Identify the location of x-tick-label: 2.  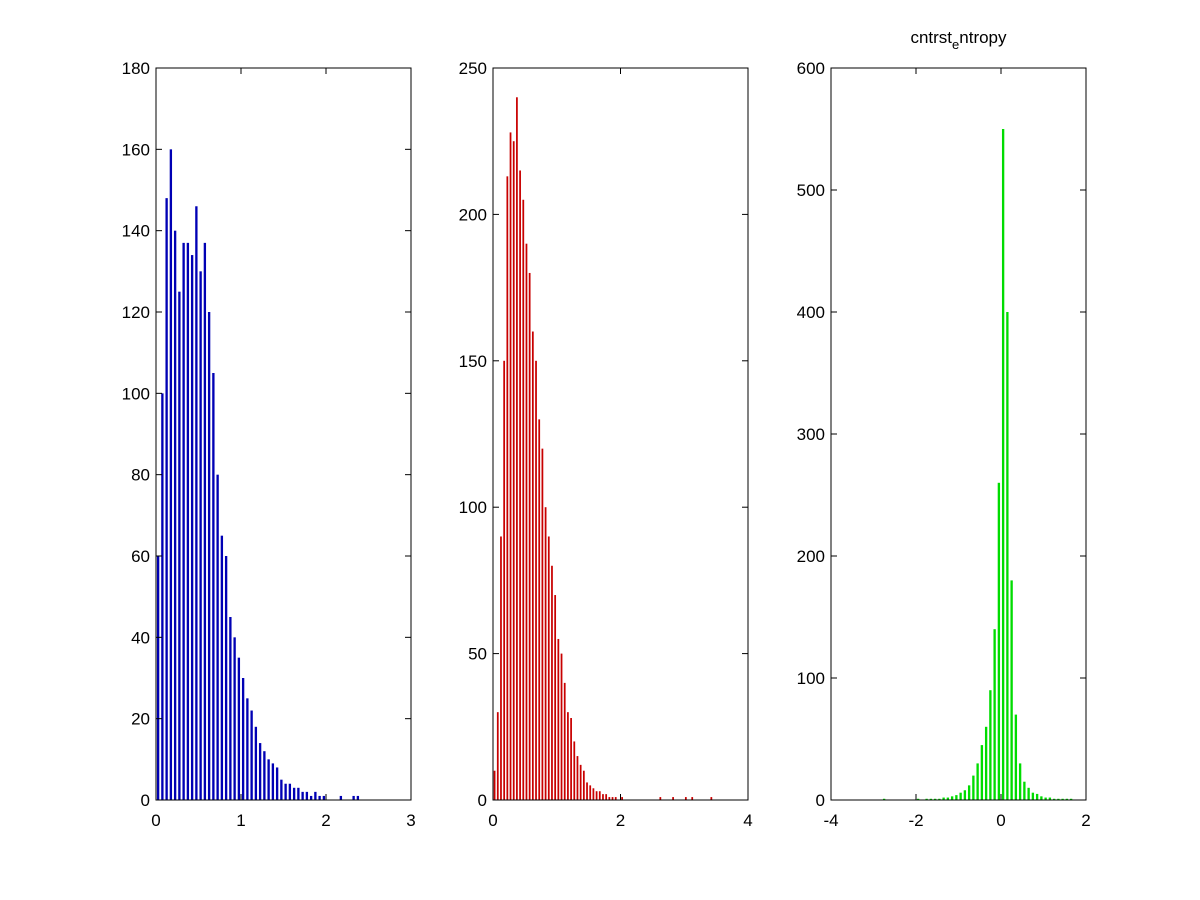
(620, 820).